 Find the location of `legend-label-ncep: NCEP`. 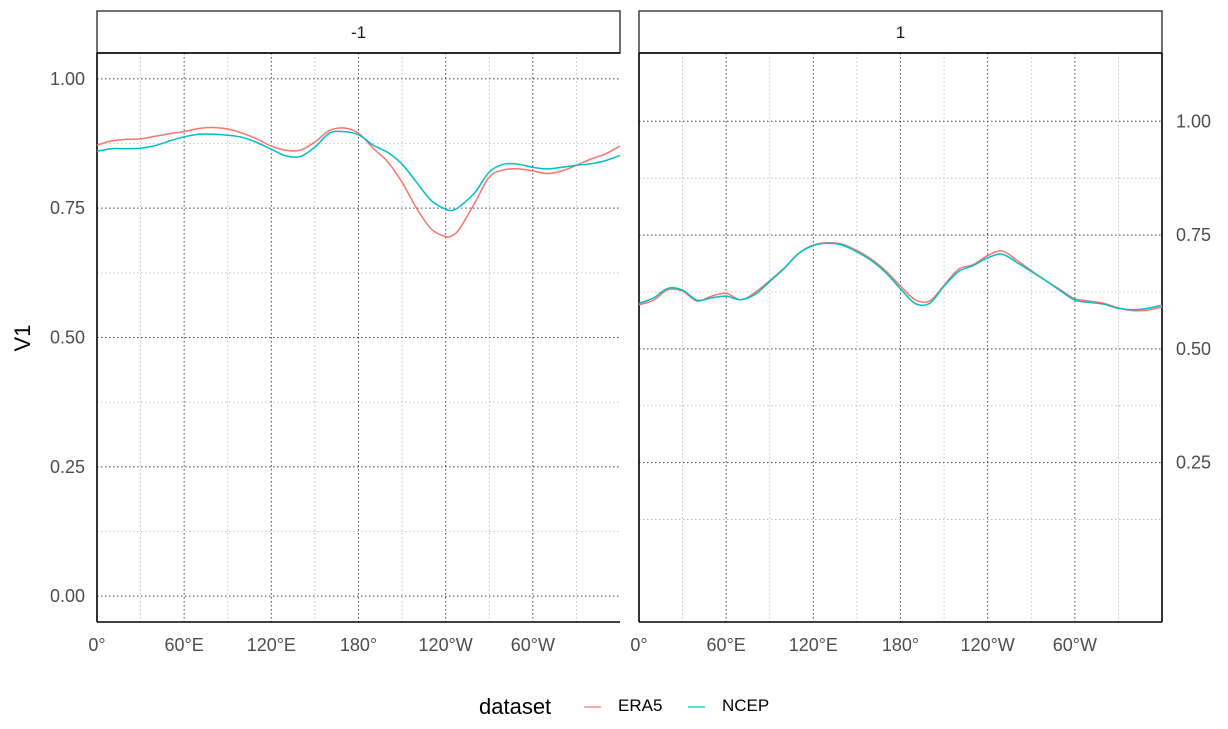

legend-label-ncep: NCEP is located at coordinates (745, 705).